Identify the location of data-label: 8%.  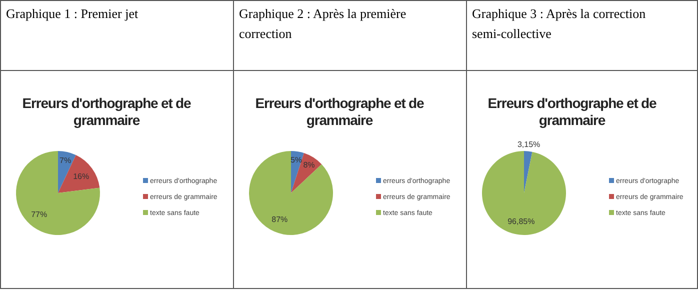
(309, 165).